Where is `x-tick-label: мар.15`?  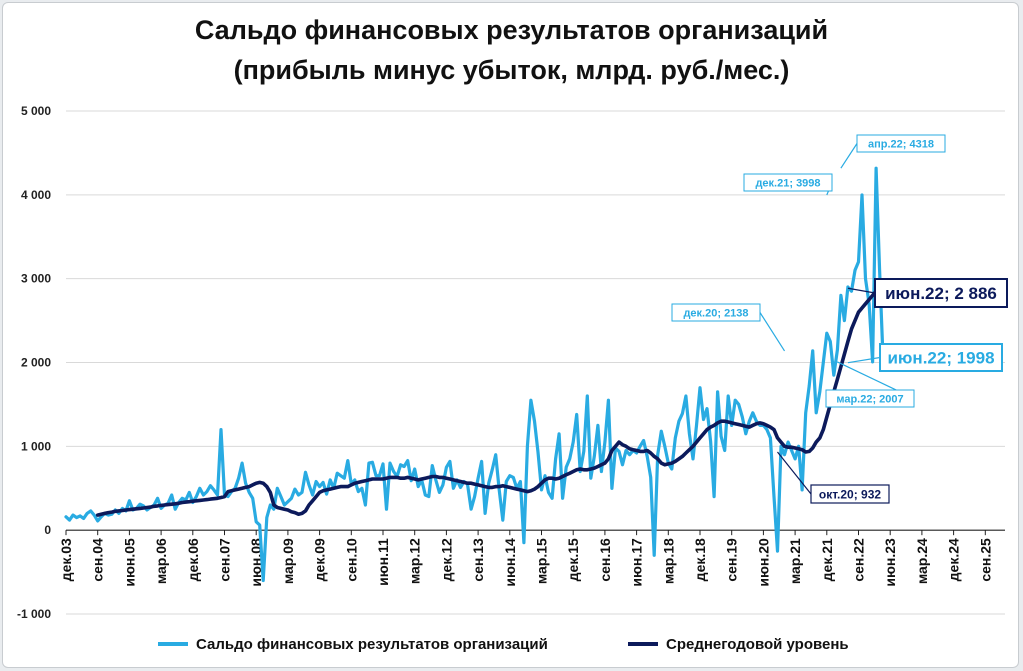
x-tick-label: мар.15 is located at coordinates (542, 561).